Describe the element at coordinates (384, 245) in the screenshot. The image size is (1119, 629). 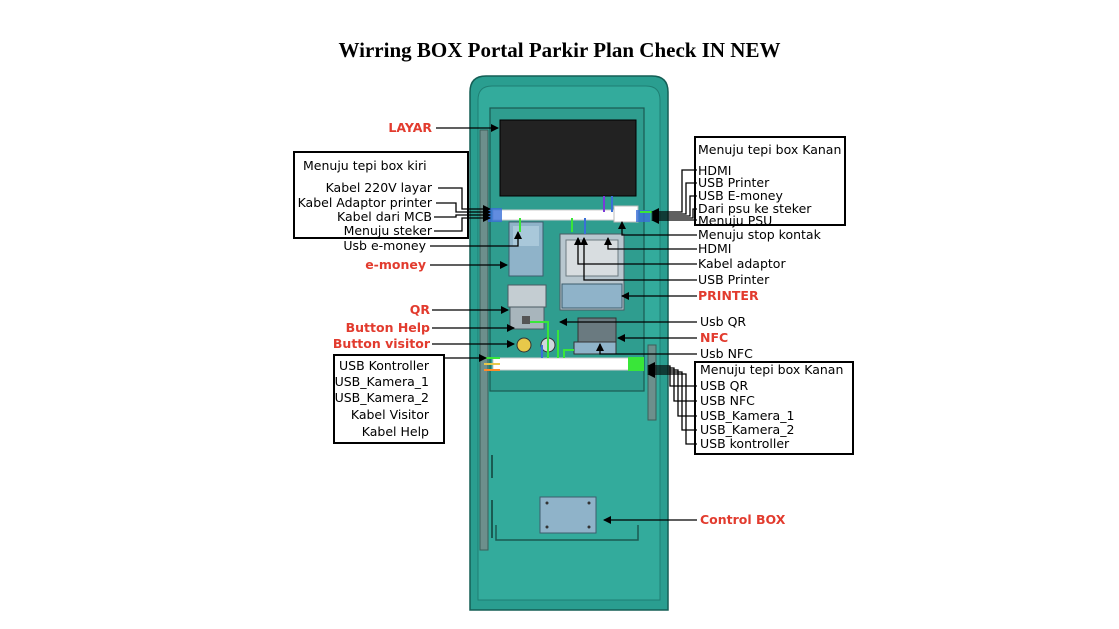
I see `label-usb-emoney: Usb e-money` at that location.